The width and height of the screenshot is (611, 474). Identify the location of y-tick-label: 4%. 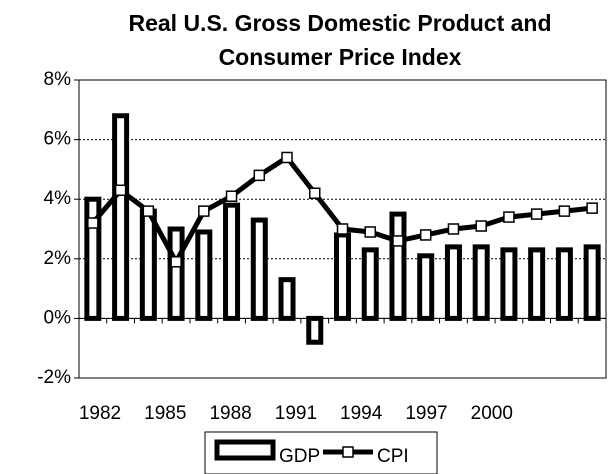
(58, 198).